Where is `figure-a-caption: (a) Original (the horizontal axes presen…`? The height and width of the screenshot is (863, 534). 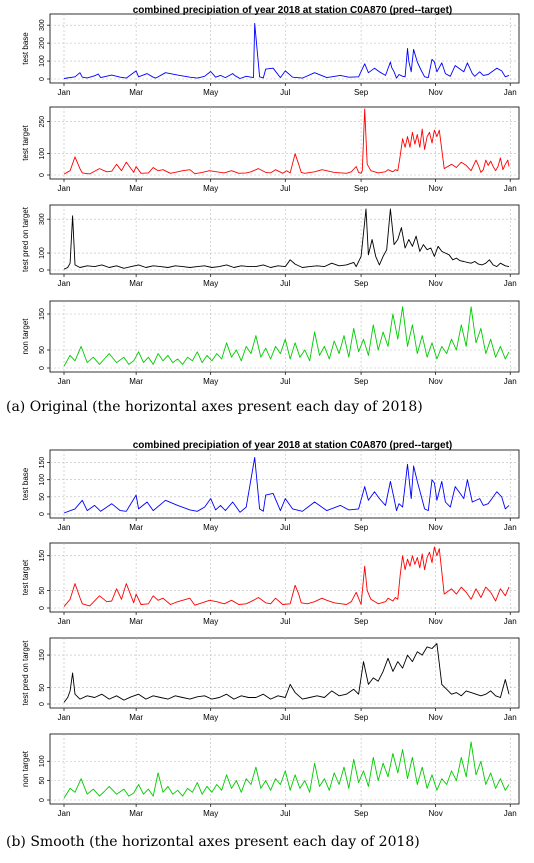
figure-a-caption: (a) Original (the horizontal axes presen… is located at coordinates (214, 407).